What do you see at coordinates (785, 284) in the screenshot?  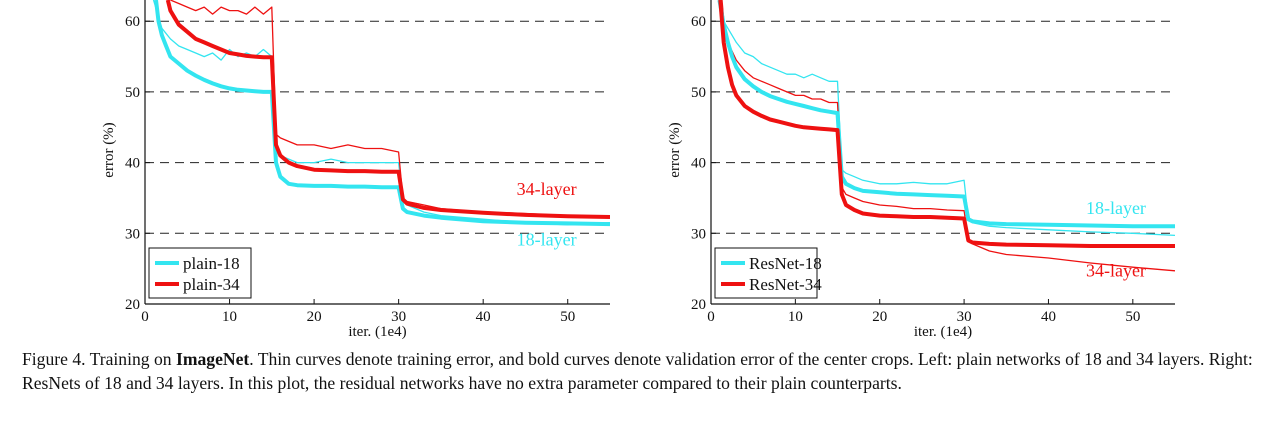 I see `legend-label: ResNet-34` at bounding box center [785, 284].